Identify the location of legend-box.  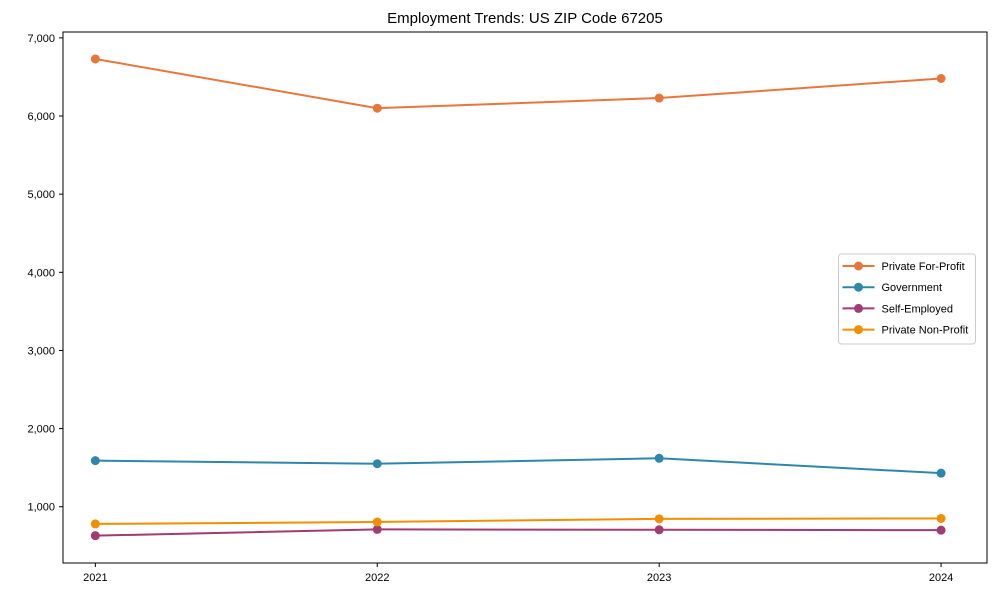
(907, 299).